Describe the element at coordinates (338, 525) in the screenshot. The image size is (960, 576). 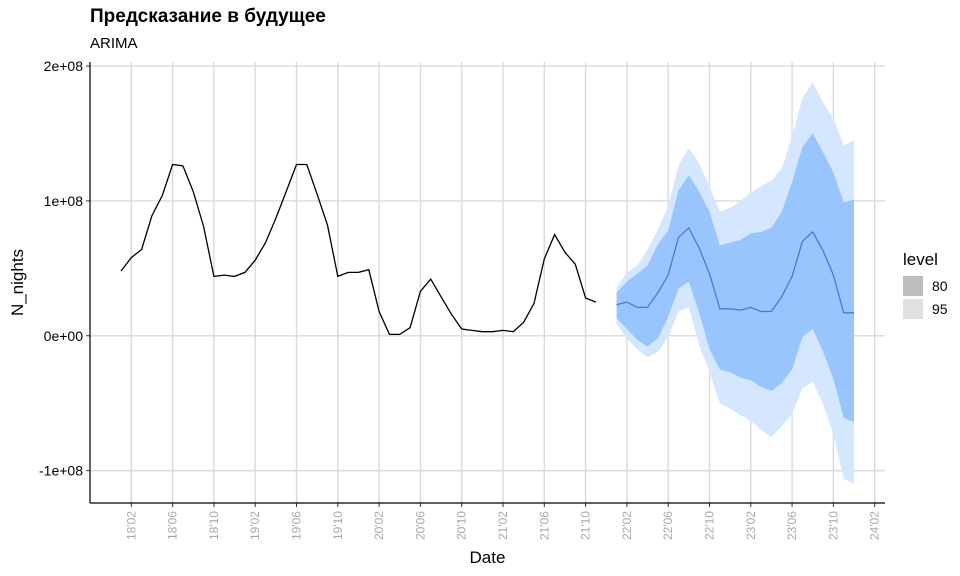
I see `x-tick-label: 19'10` at that location.